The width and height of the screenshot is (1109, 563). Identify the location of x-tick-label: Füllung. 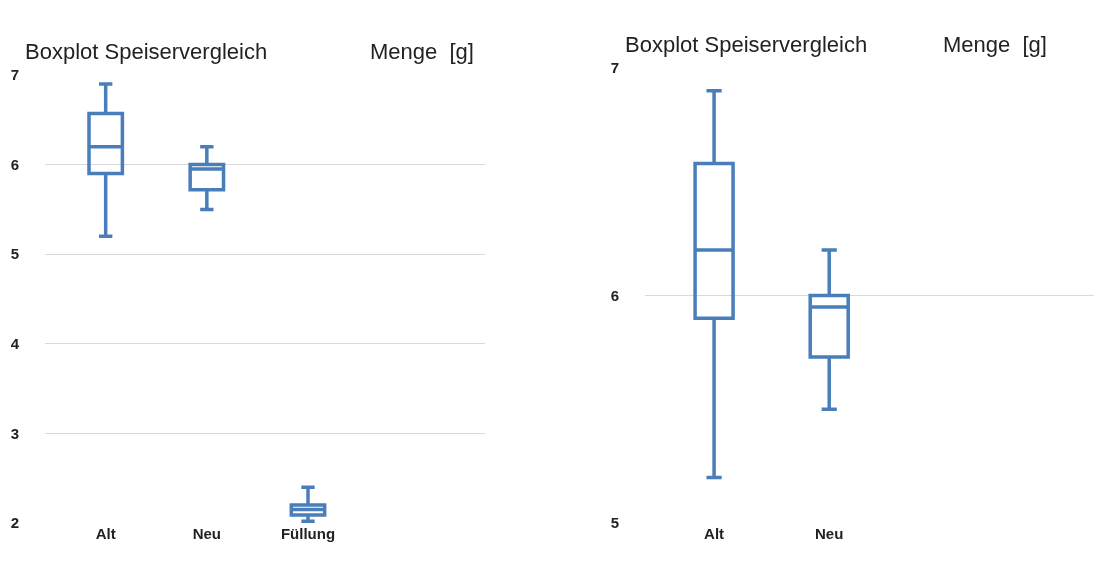
(308, 533).